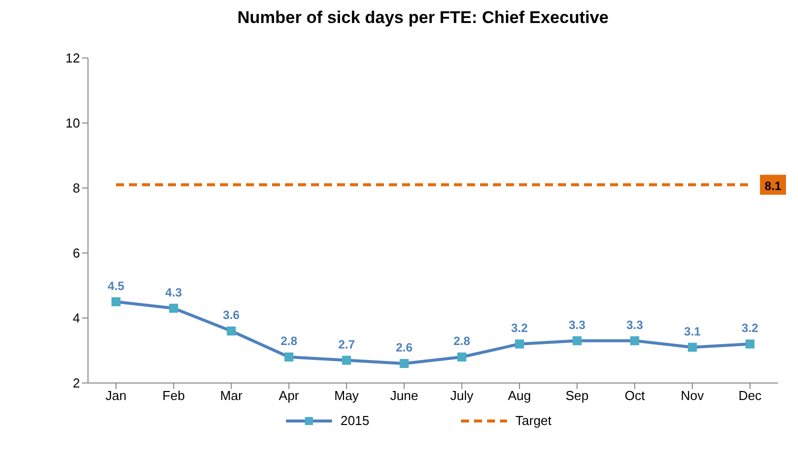  I want to click on y-tick-label: 6, so click(76, 253).